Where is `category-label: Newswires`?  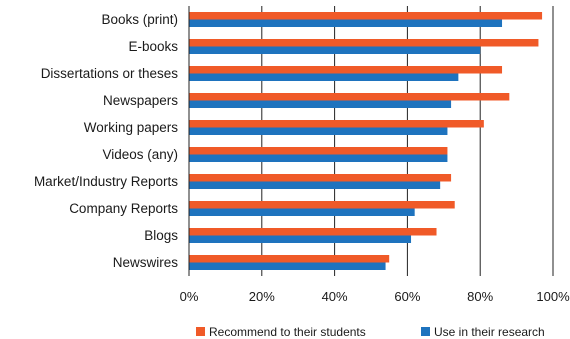 category-label: Newswires is located at coordinates (146, 262).